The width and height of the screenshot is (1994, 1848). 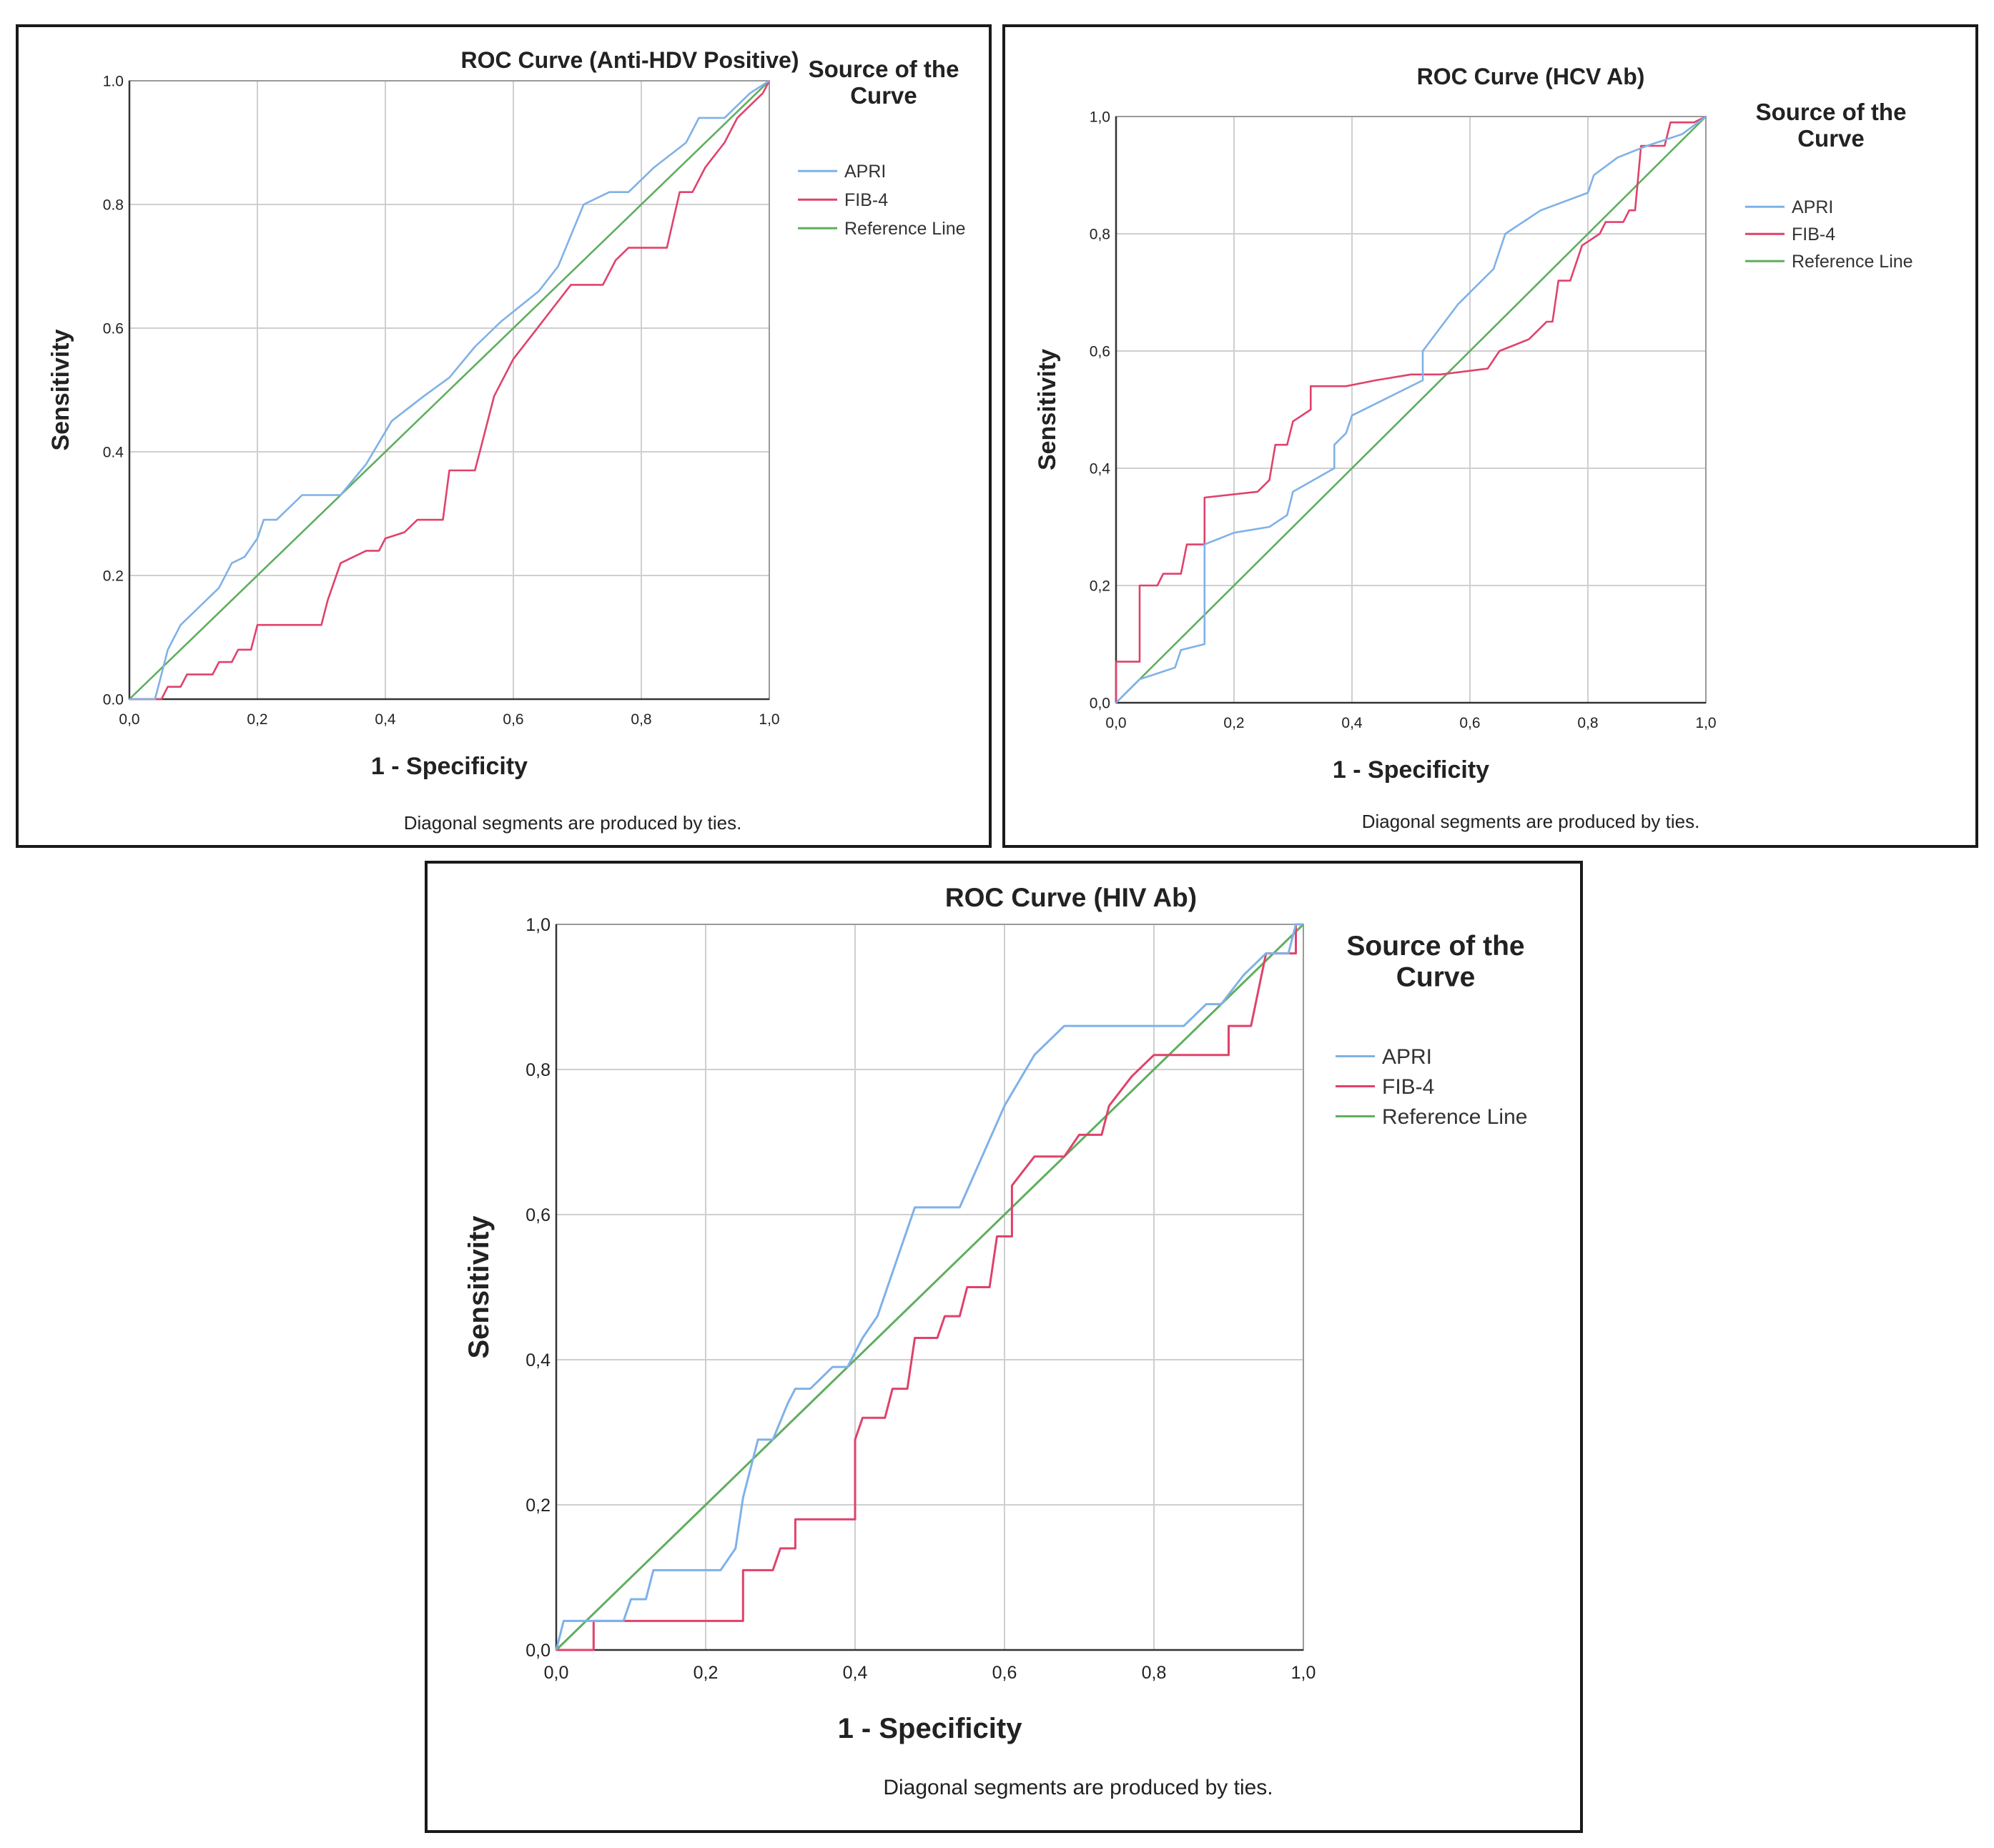 What do you see at coordinates (113, 699) in the screenshot?
I see `y-tick-label: 0.0` at bounding box center [113, 699].